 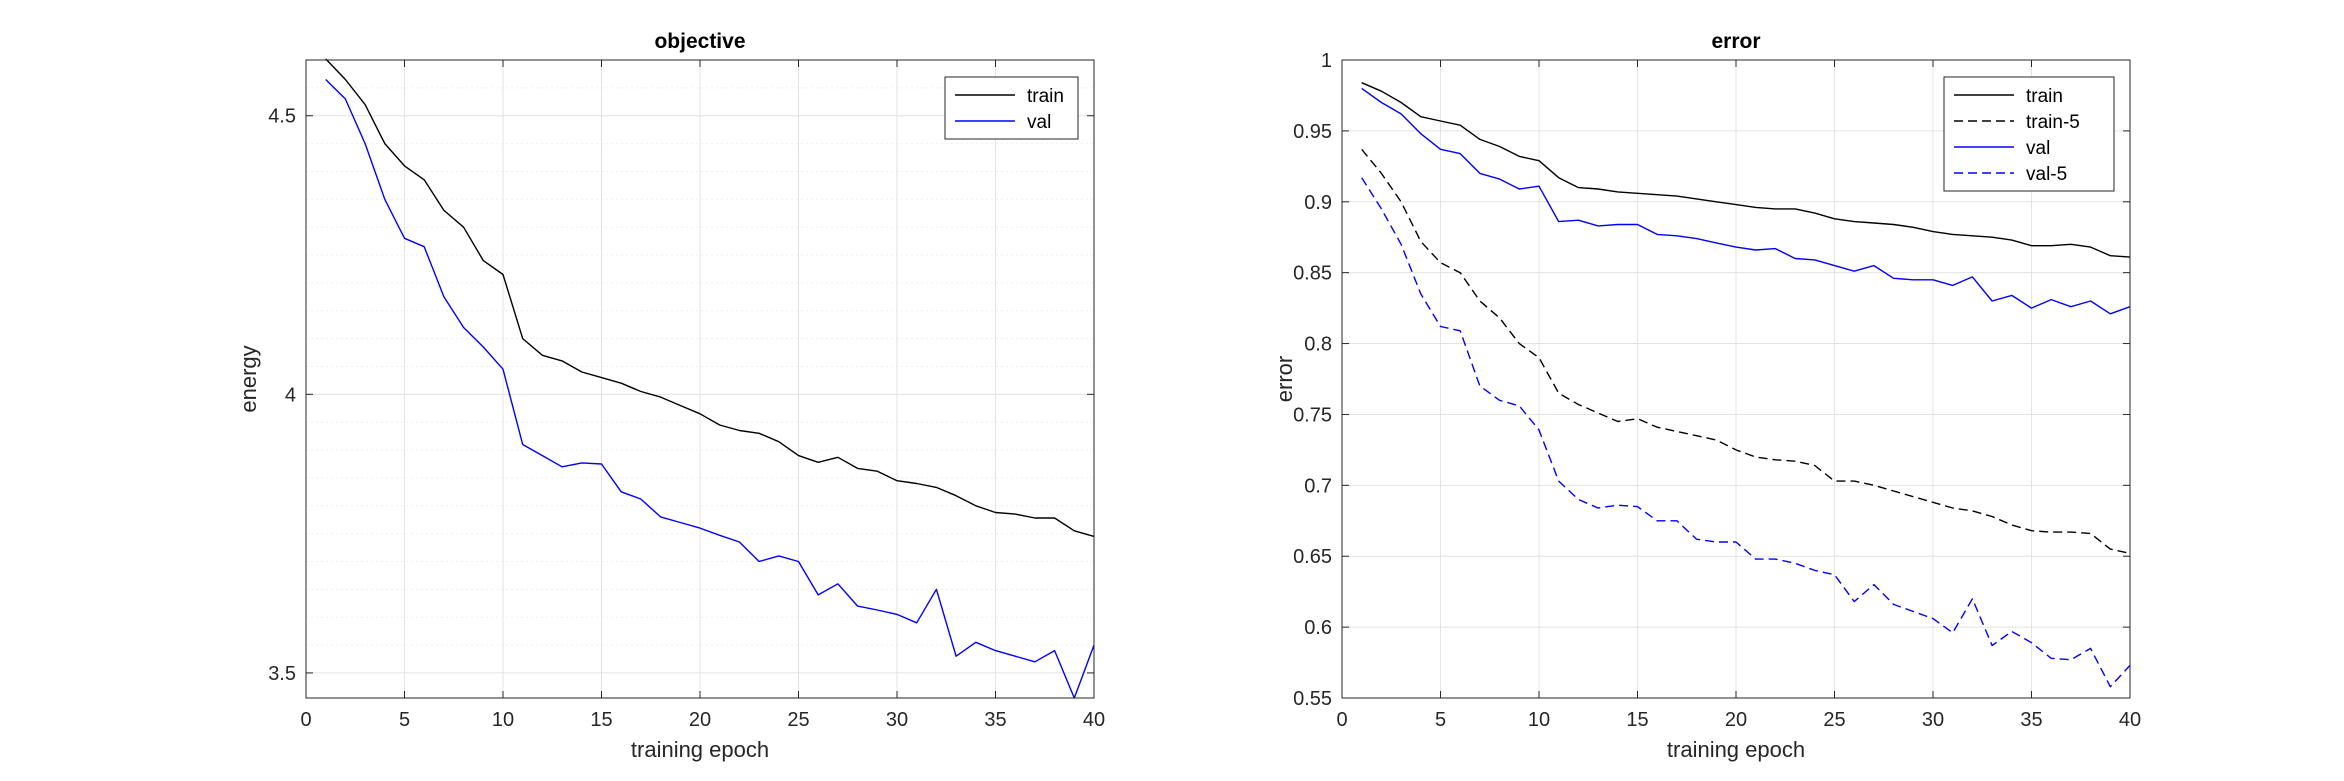 I want to click on y-tick-label: 0.9, so click(x=1318, y=203).